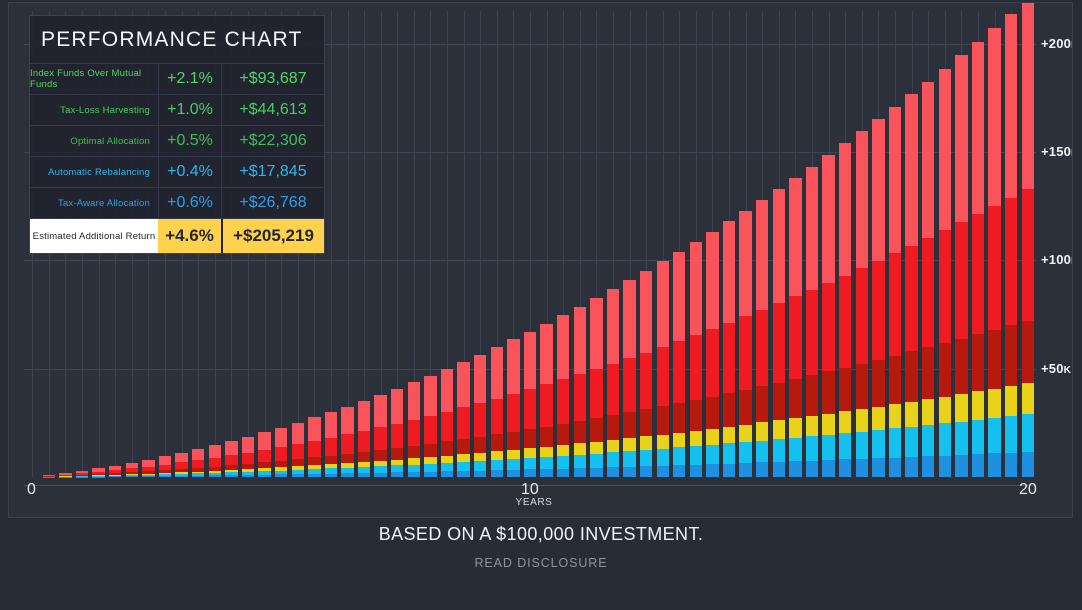 The width and height of the screenshot is (1082, 610). What do you see at coordinates (1056, 151) in the screenshot?
I see `y-axis-tick: +150K` at bounding box center [1056, 151].